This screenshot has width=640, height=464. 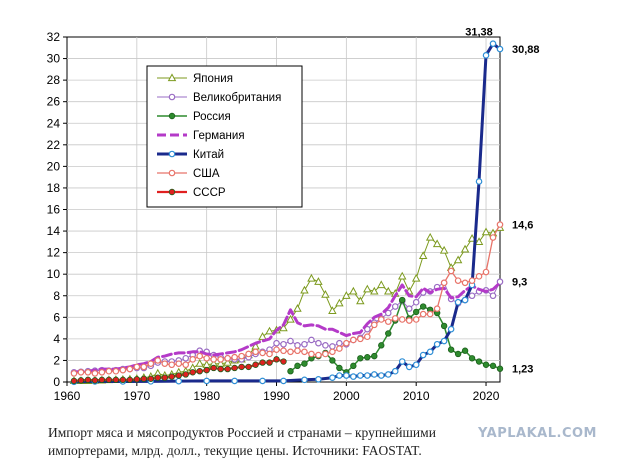 What do you see at coordinates (346, 396) in the screenshot?
I see `x-tick-label: 2000` at bounding box center [346, 396].